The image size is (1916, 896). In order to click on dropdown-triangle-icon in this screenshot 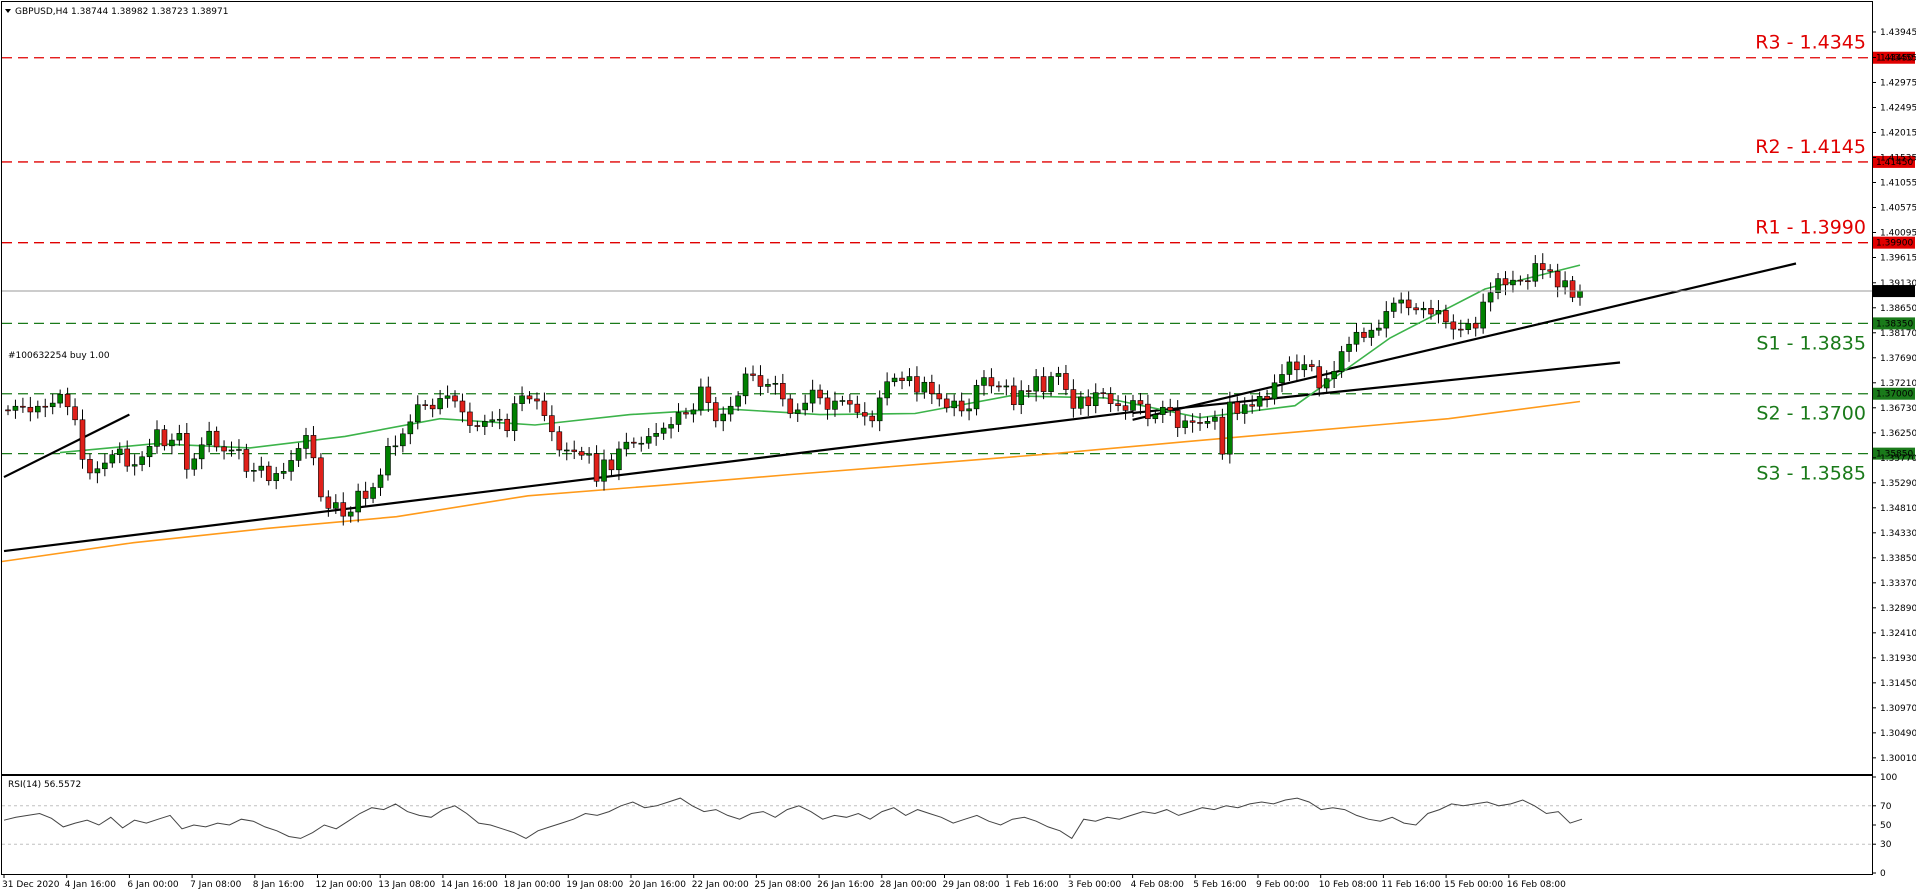, I will do `click(8, 11)`.